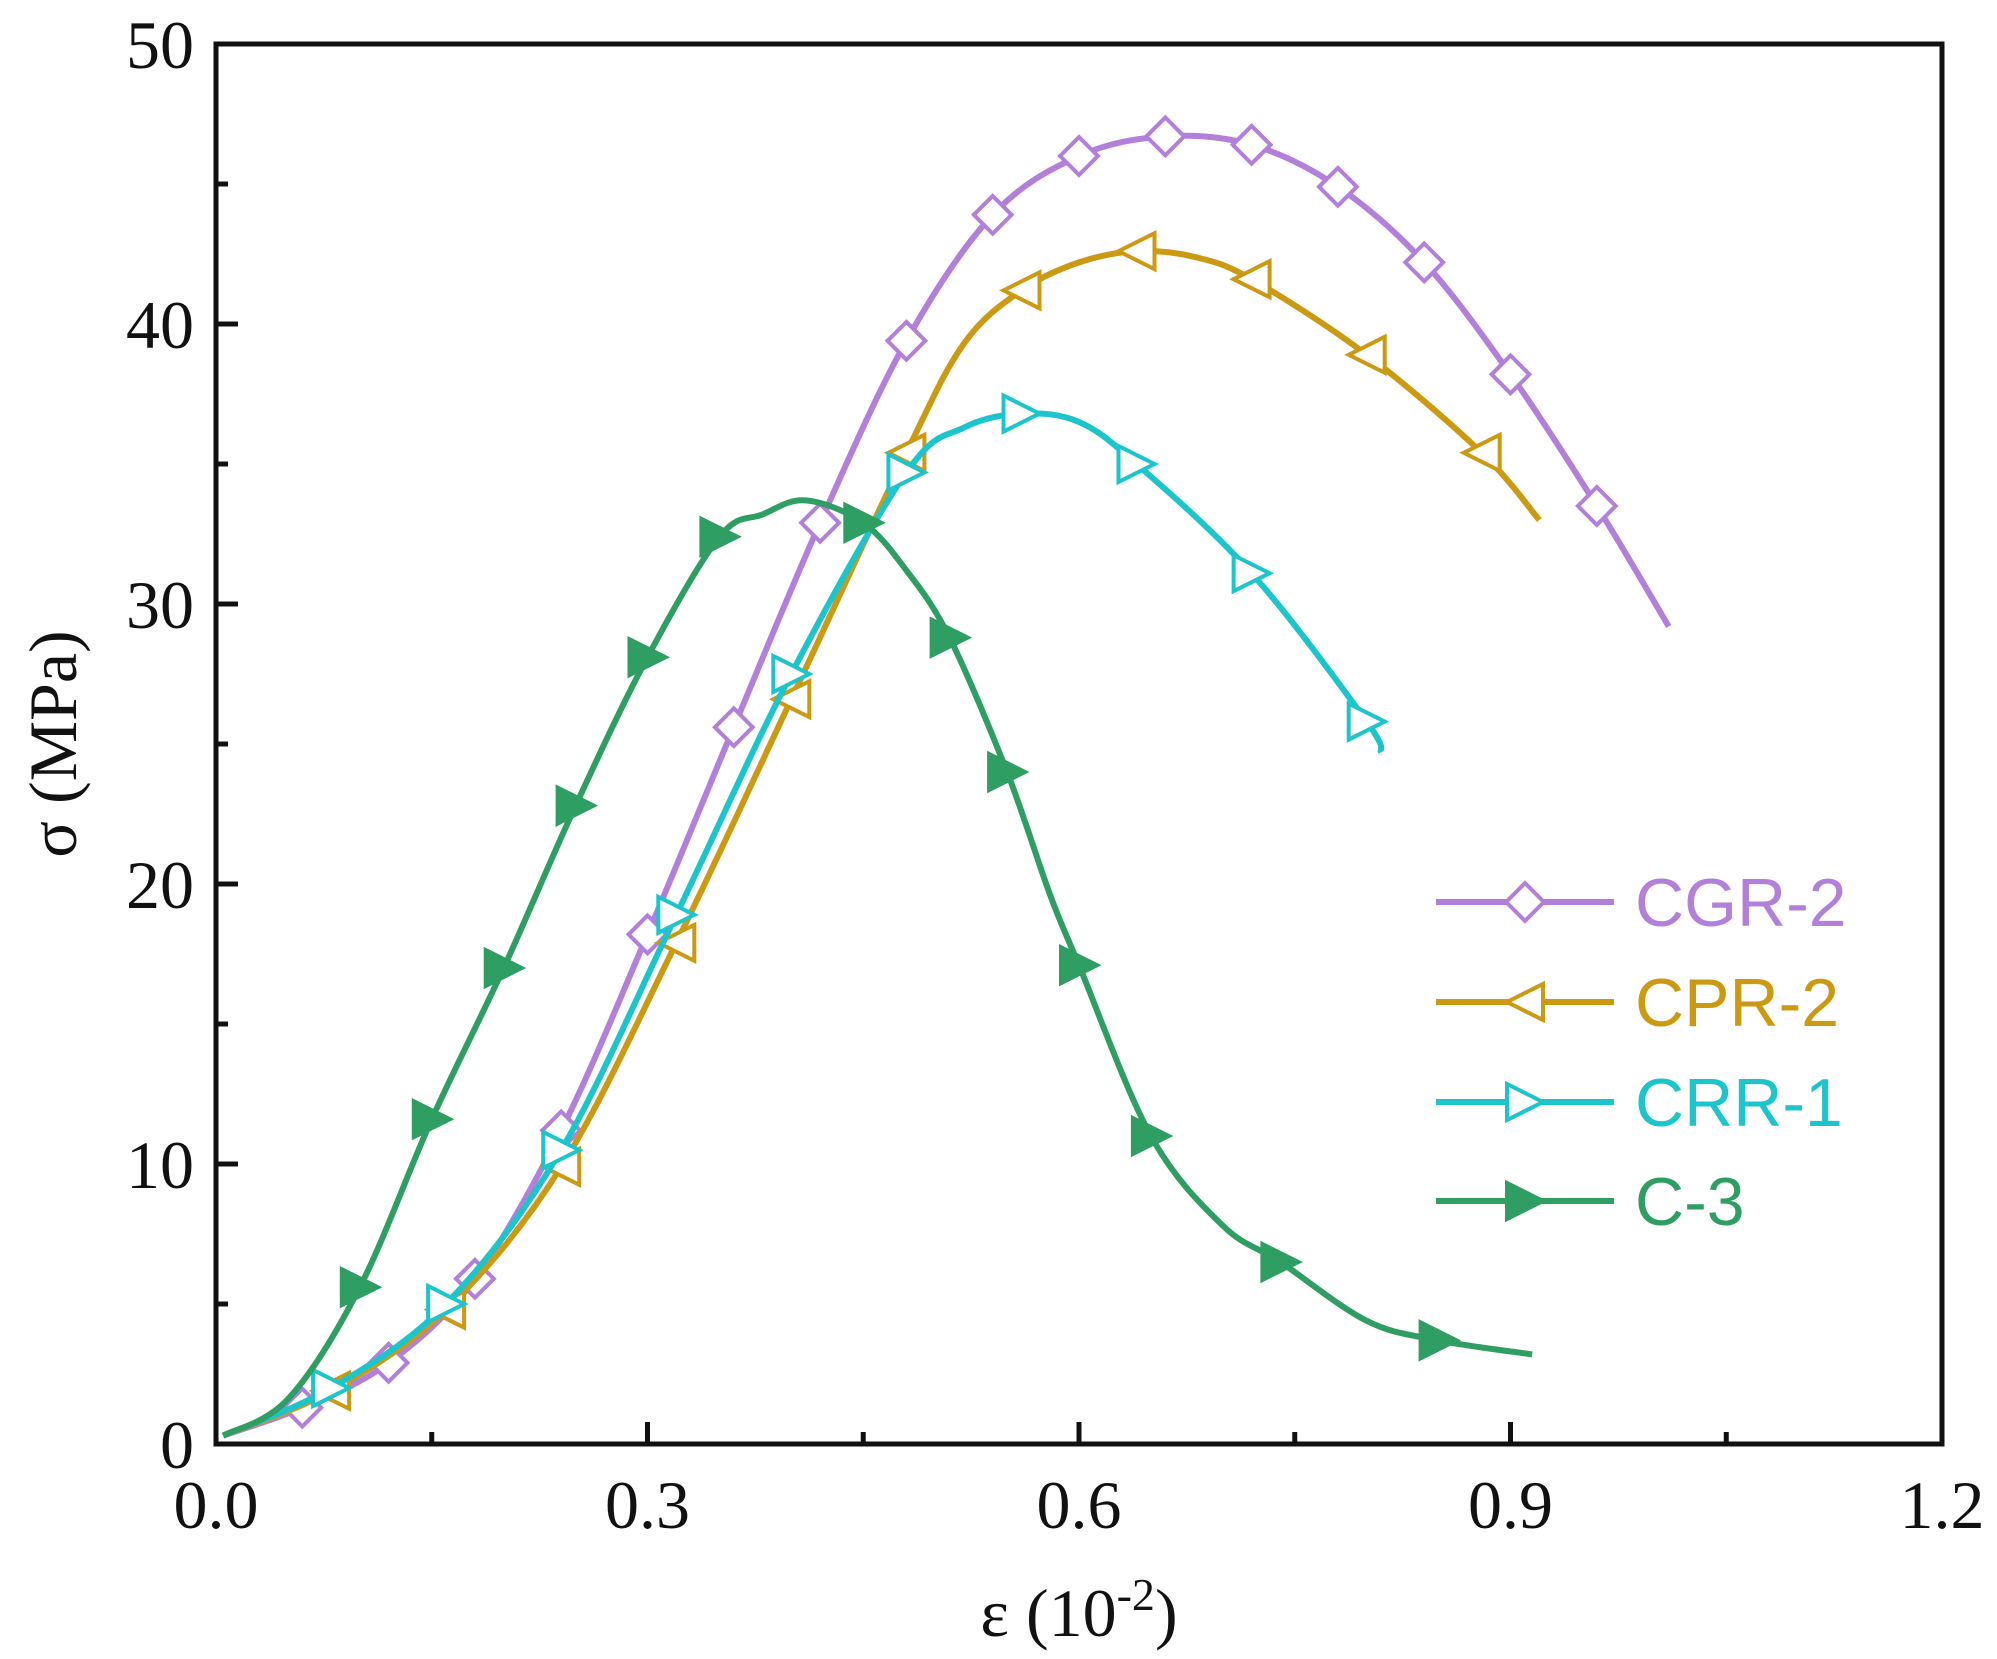 This screenshot has width=1997, height=1659. Describe the element at coordinates (1510, 1505) in the screenshot. I see `x-tick-label: 0.9` at that location.